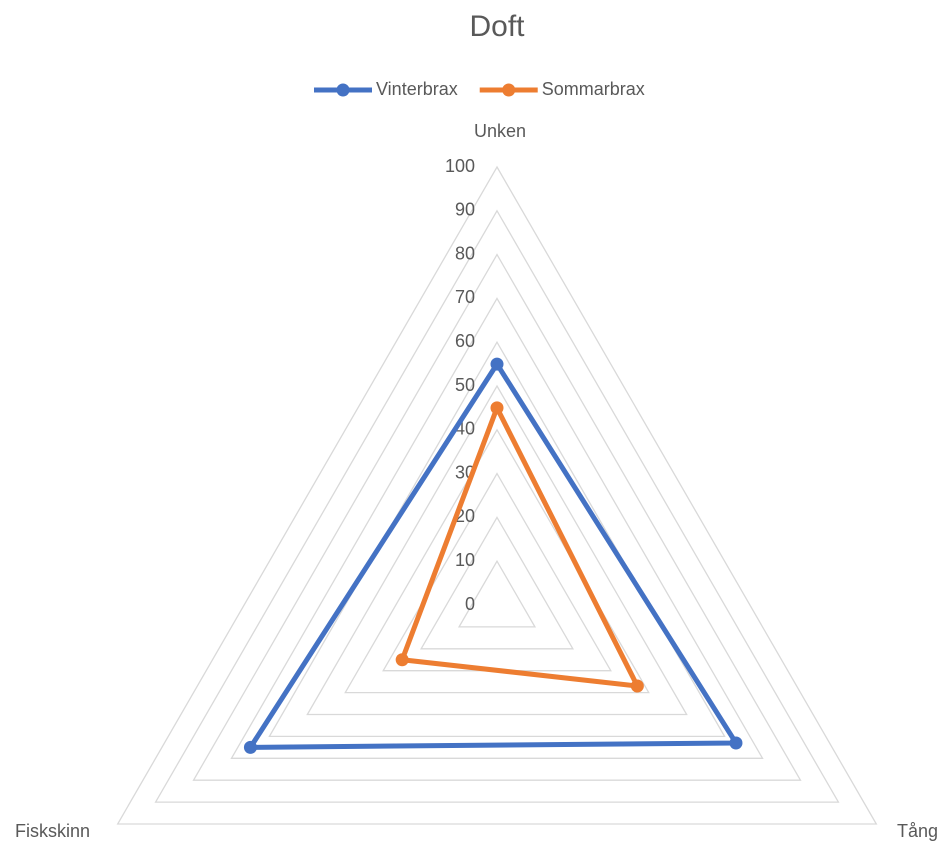 Image resolution: width=945 pixels, height=844 pixels. I want to click on legend-label: Sommarbrax, so click(593, 89).